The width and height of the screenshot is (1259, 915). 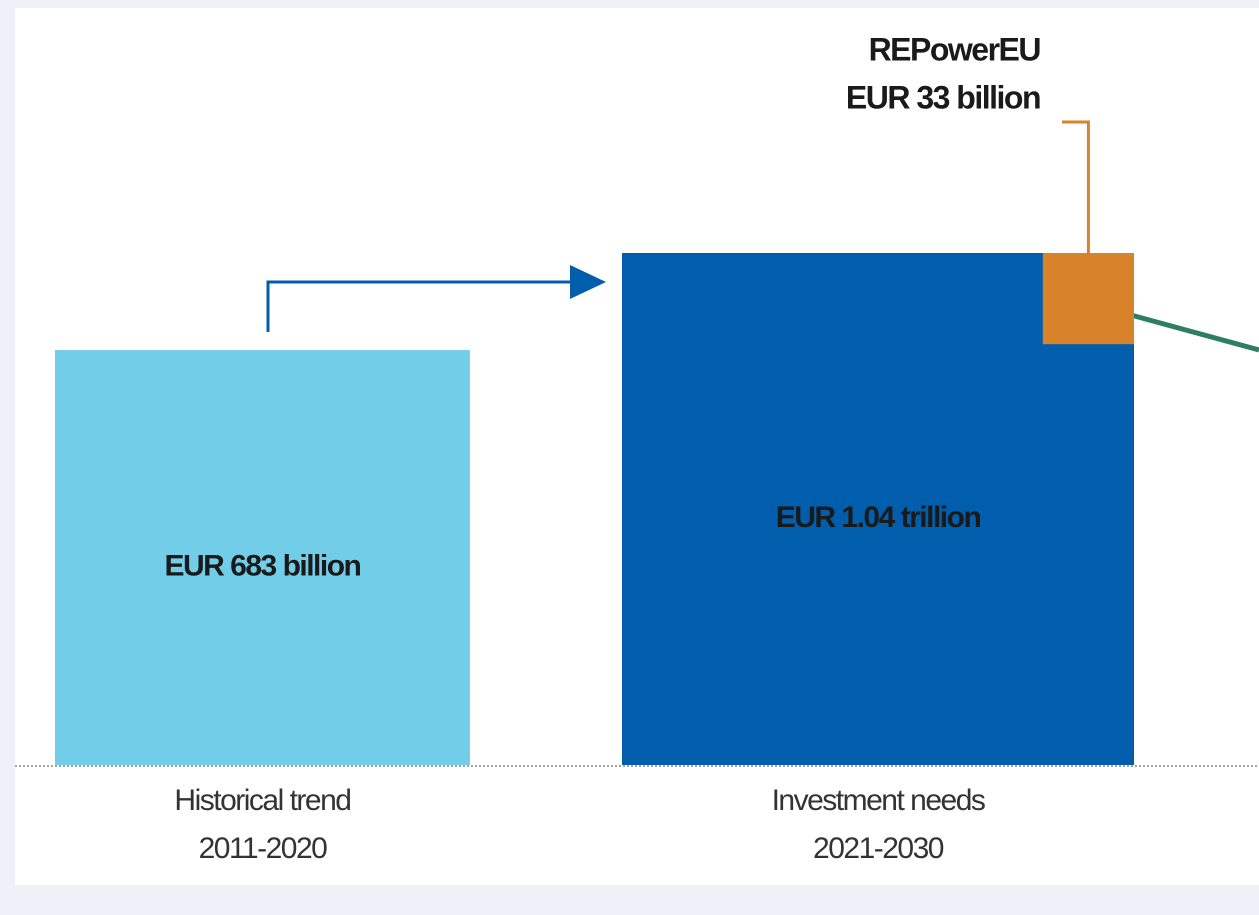 What do you see at coordinates (262, 800) in the screenshot?
I see `x-tick-label: Historical trend` at bounding box center [262, 800].